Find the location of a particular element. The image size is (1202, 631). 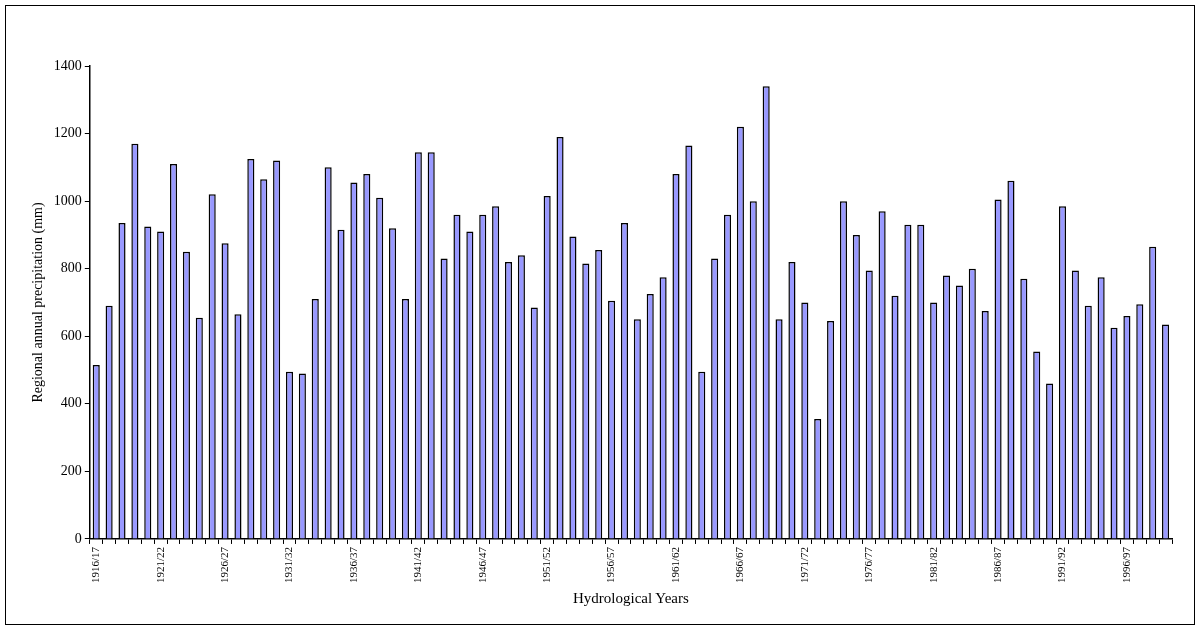

x-tick-label: 1921/22 is located at coordinates (159, 565).